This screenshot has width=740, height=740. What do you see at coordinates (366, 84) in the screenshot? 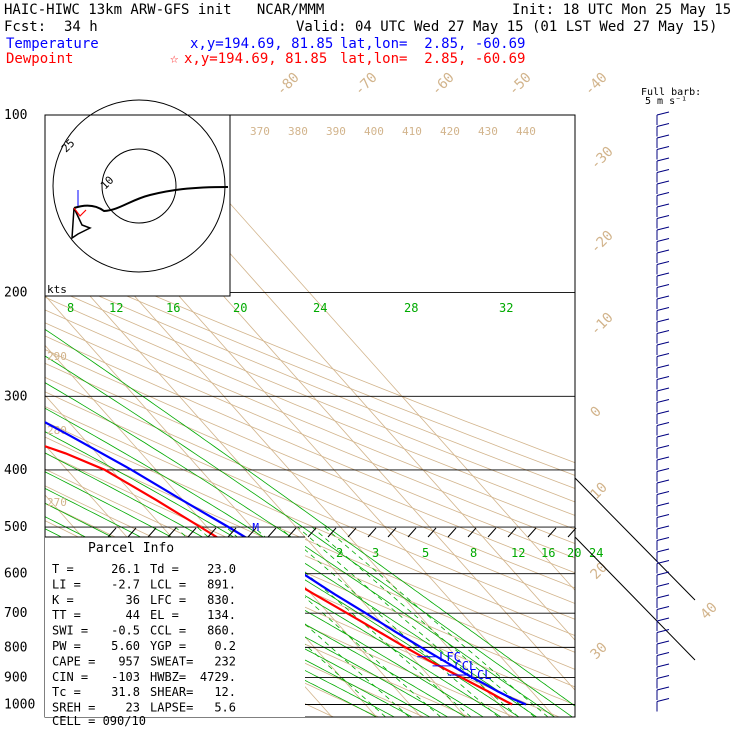
I see `isotherm-label: -70` at bounding box center [366, 84].